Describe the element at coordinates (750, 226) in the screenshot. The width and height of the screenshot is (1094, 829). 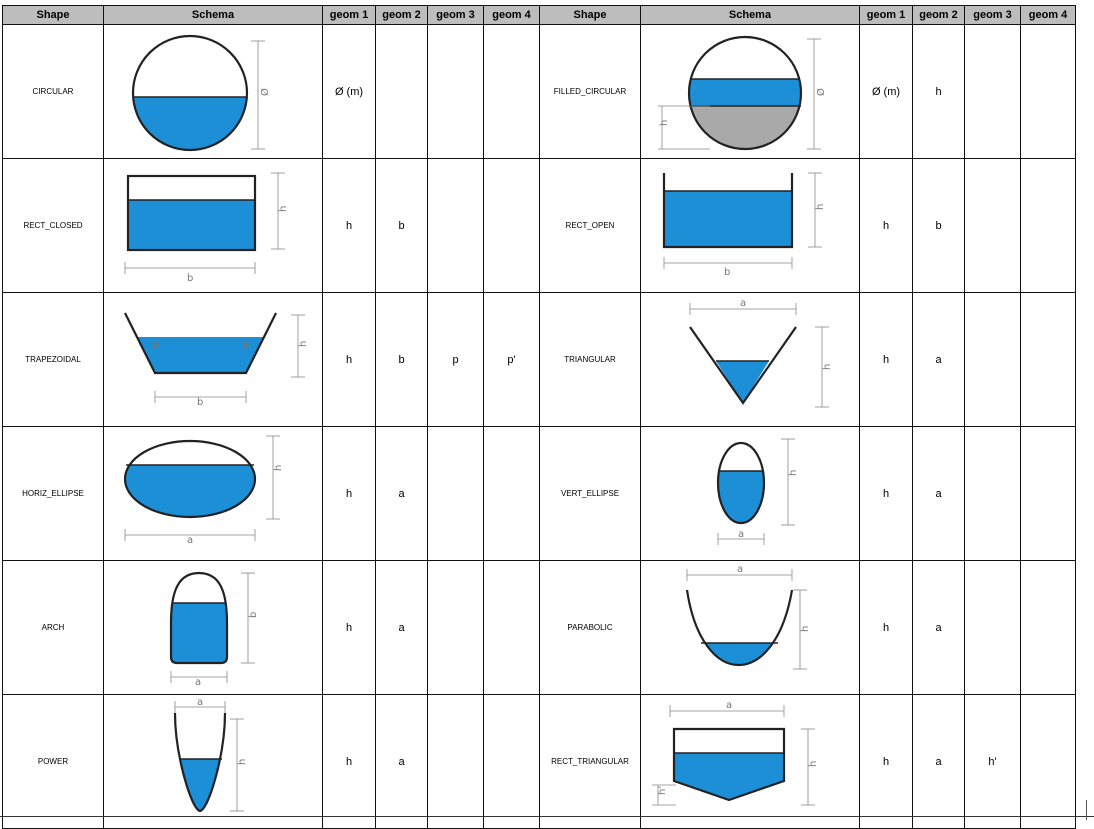
I see `schema-rect-open: h b` at that location.